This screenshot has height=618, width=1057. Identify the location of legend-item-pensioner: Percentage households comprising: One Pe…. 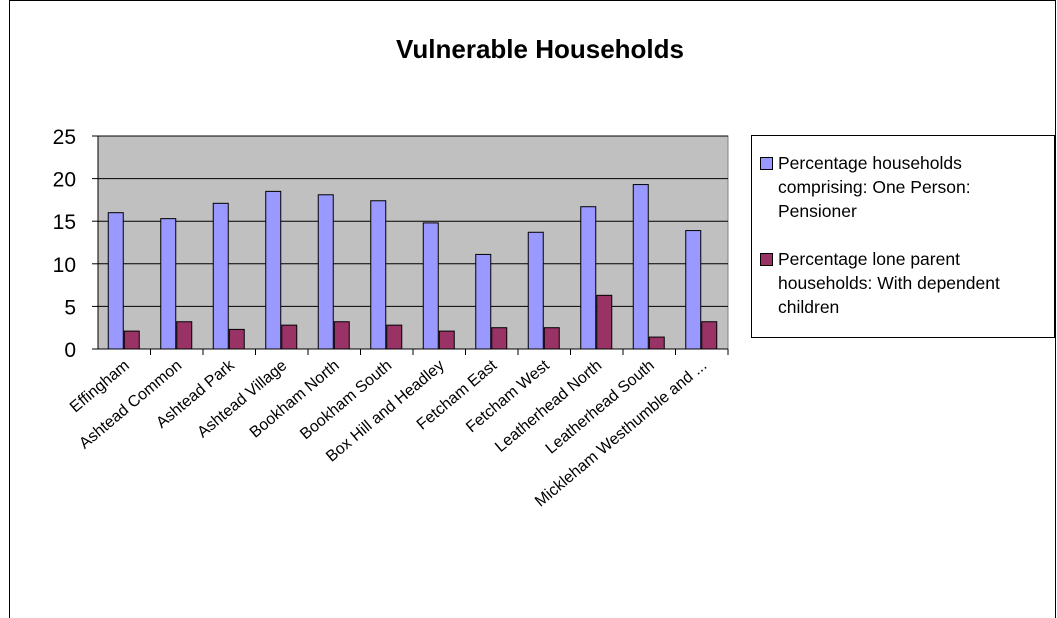
(907, 187).